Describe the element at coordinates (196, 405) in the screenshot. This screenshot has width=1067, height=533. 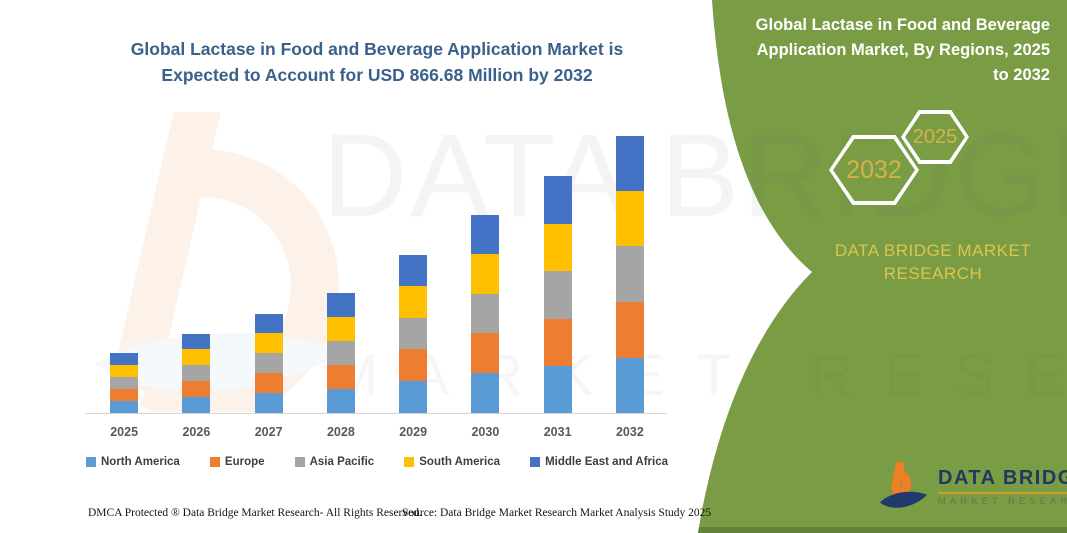
I see `segment-north-america-2026` at that location.